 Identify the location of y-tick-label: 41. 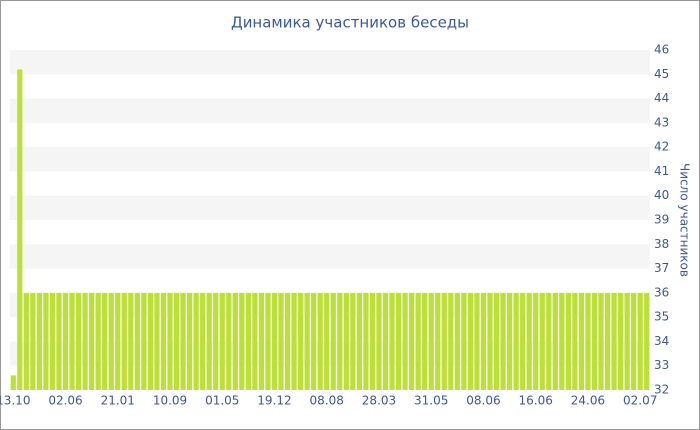
(661, 171).